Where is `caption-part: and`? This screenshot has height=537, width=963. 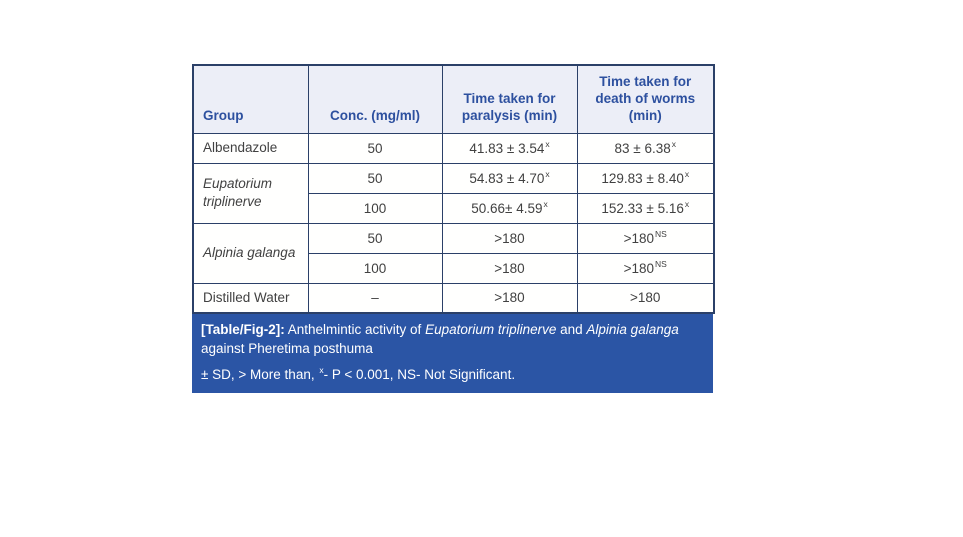
caption-part: and is located at coordinates (571, 329).